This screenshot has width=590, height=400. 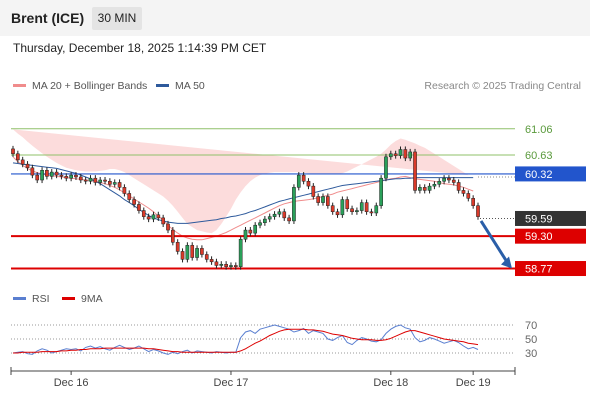 I want to click on level-support-58.77: 58.77, so click(x=298, y=269).